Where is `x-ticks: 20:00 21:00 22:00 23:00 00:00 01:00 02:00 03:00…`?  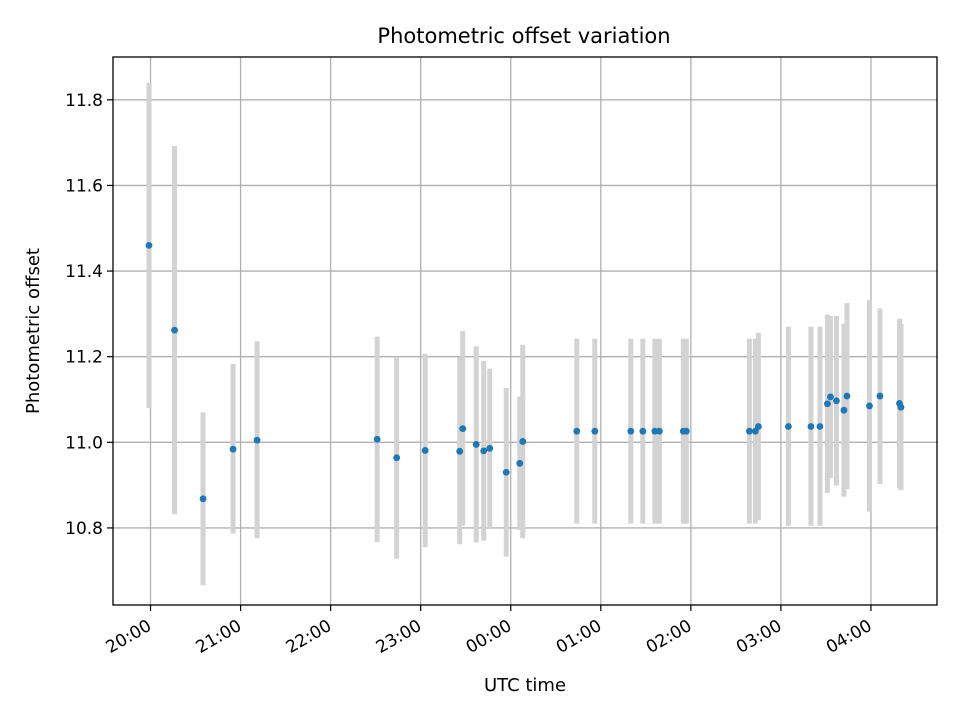 x-ticks: 20:00 21:00 22:00 23:00 00:00 01:00 02:00 03:00… is located at coordinates (489, 631).